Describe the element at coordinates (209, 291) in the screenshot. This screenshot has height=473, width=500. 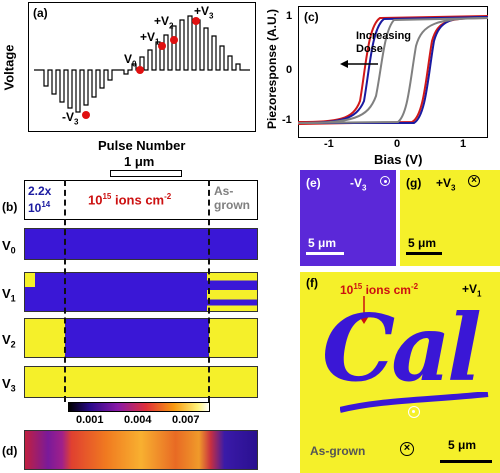
I see `boundary-right` at that location.